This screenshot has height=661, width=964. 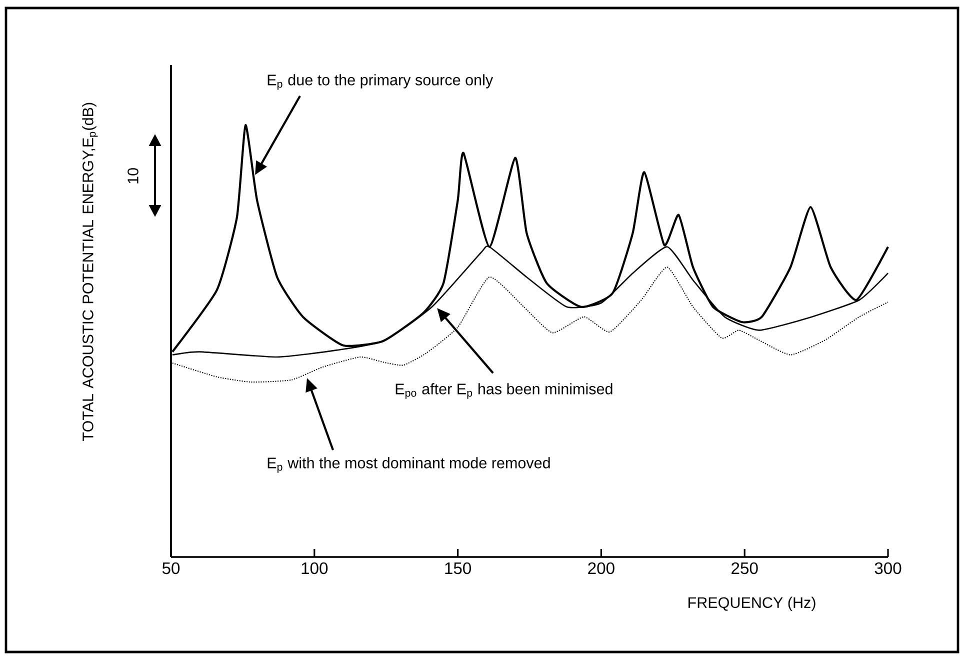 What do you see at coordinates (133, 176) in the screenshot?
I see `text: 10` at bounding box center [133, 176].